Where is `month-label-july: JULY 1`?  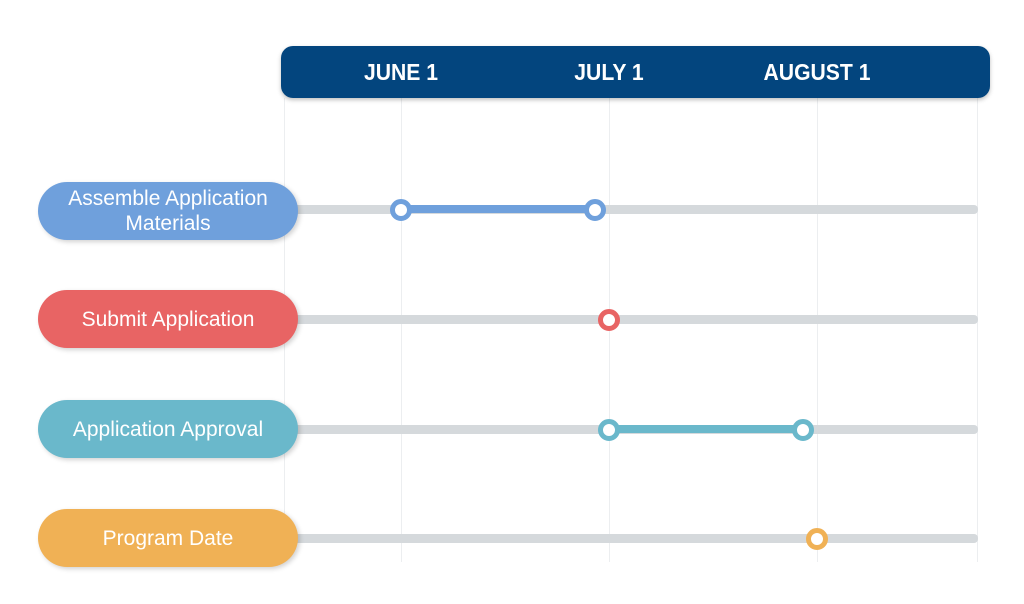 month-label-july: JULY 1 is located at coordinates (609, 72).